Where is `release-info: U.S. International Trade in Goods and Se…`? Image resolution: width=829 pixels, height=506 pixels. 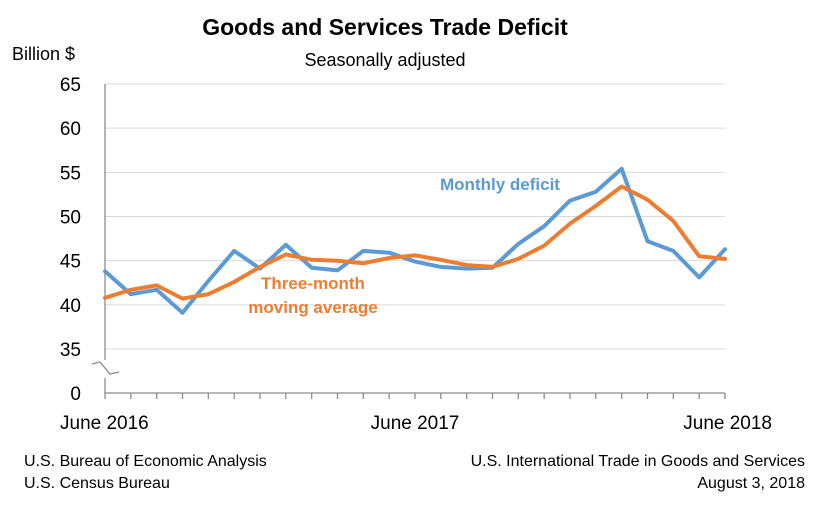 release-info: U.S. International Trade in Goods and Se… is located at coordinates (638, 473).